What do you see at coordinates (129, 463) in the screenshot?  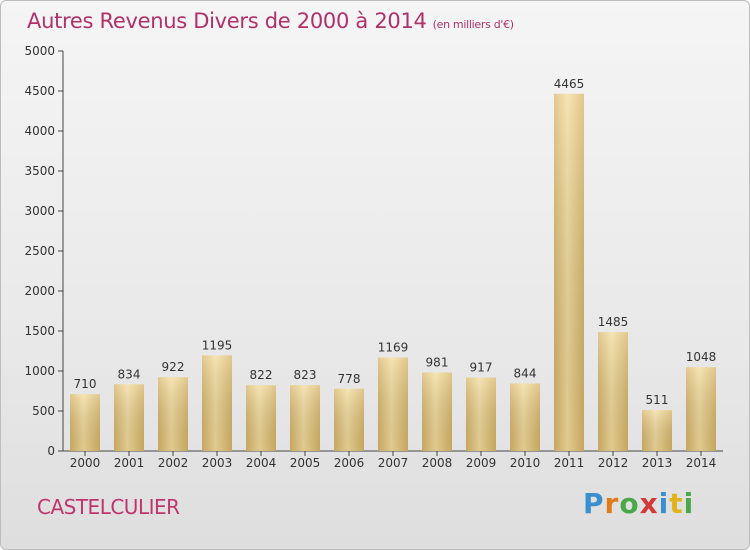 I see `x-tick-label: 2001` at bounding box center [129, 463].